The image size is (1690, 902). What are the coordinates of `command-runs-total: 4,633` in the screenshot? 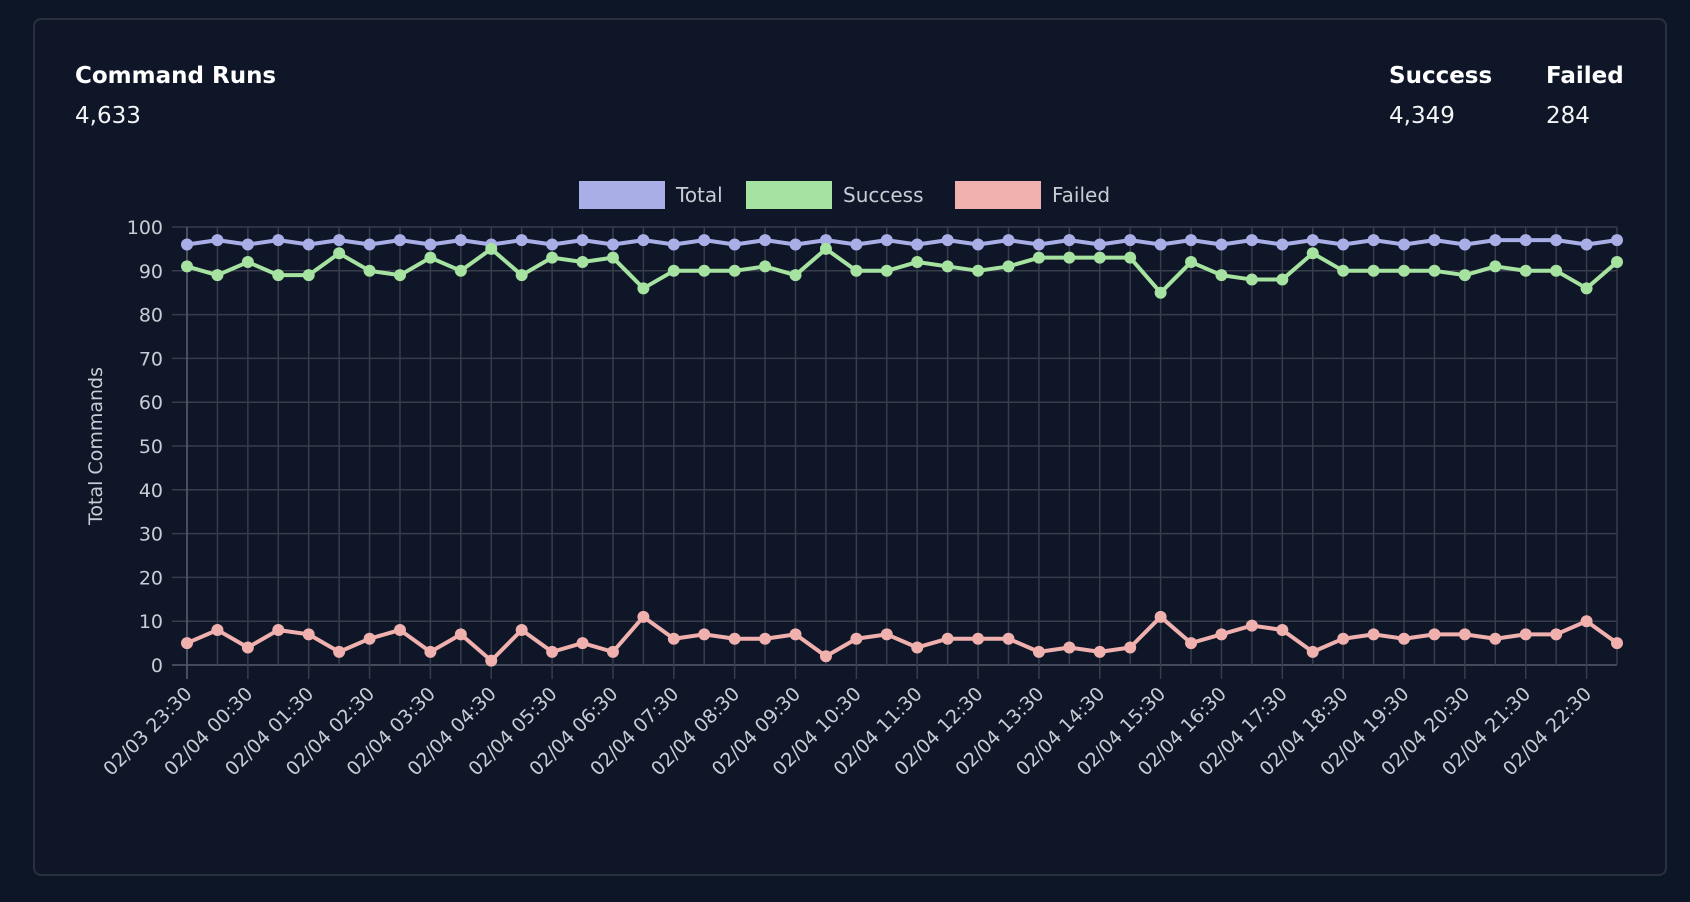 It's located at (108, 116).